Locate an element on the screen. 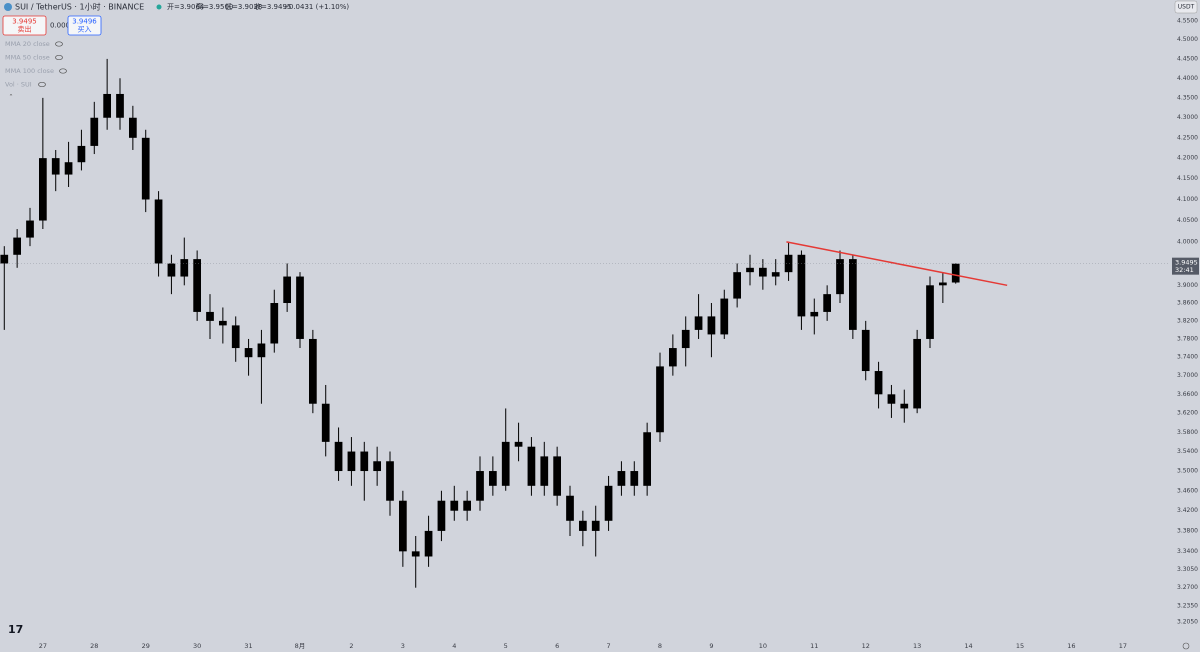 Image resolution: width=1200 pixels, height=652 pixels. ohlc-close: 收=3.9495 is located at coordinates (272, 6).